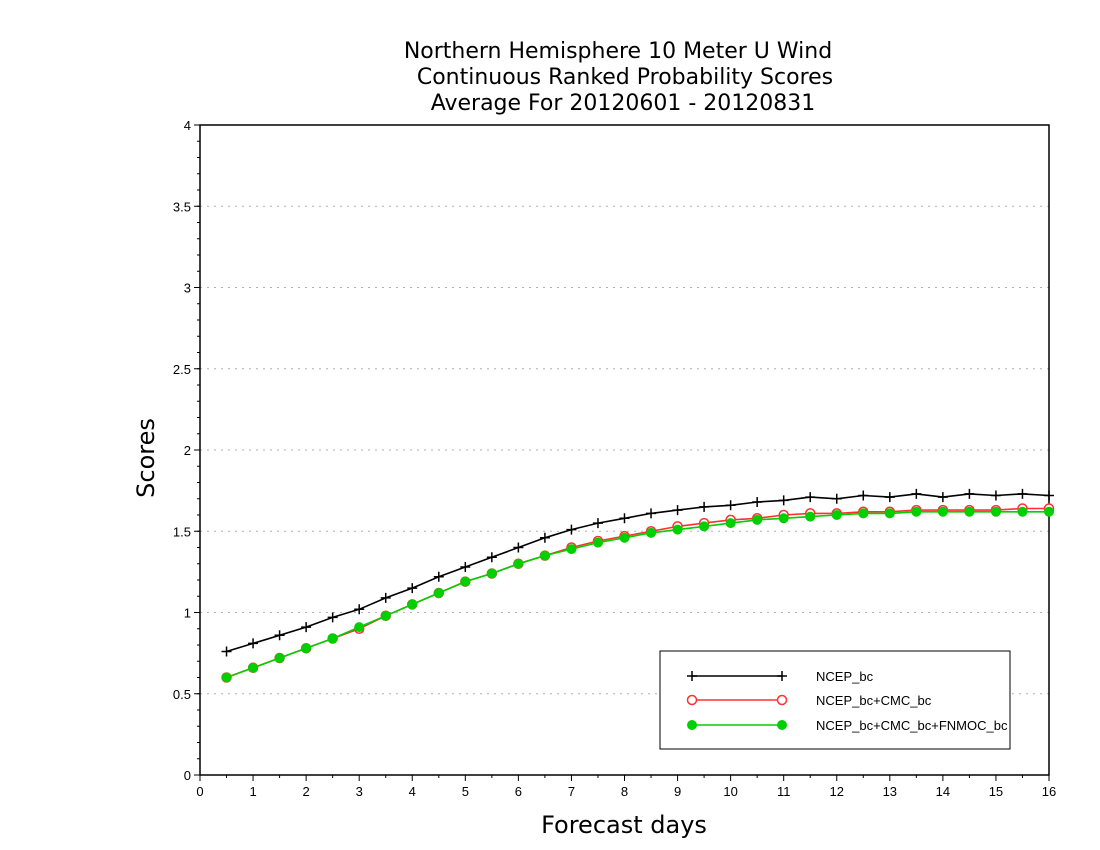 The image size is (1100, 850). What do you see at coordinates (623, 103) in the screenshot?
I see `chart-title-line-3: Average For 20120601 - 20120831` at bounding box center [623, 103].